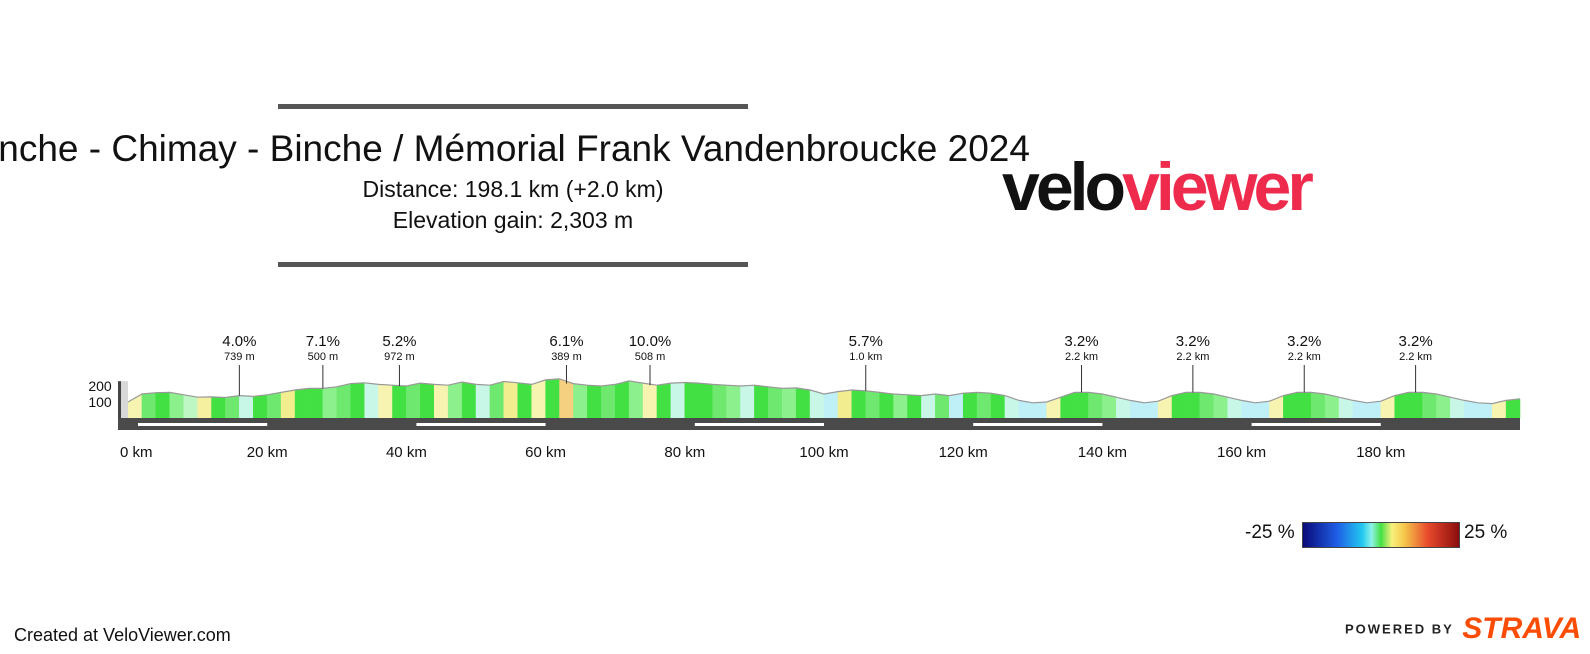  Describe the element at coordinates (513, 189) in the screenshot. I see `distance-text: Distance: 198.1 km (+2.0 km)` at that location.